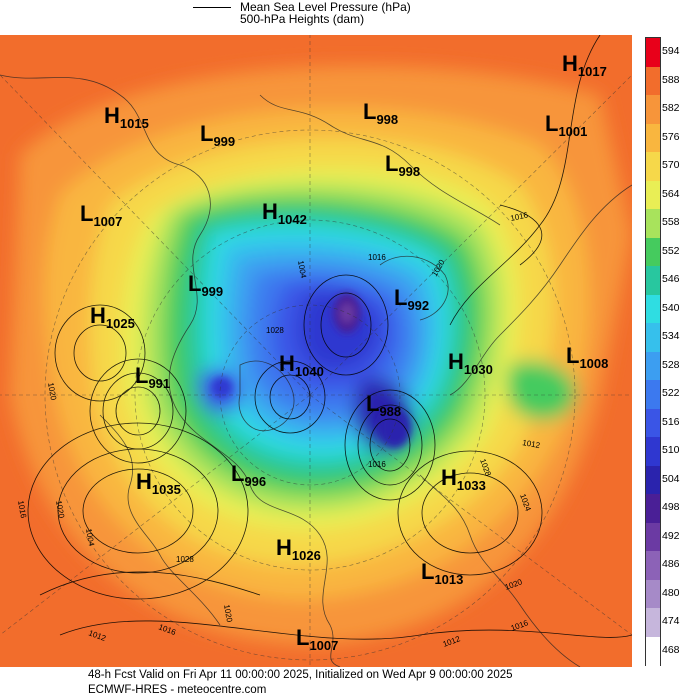 The width and height of the screenshot is (681, 700). Describe the element at coordinates (671, 507) in the screenshot. I see `colorbar-label: 498` at that location.